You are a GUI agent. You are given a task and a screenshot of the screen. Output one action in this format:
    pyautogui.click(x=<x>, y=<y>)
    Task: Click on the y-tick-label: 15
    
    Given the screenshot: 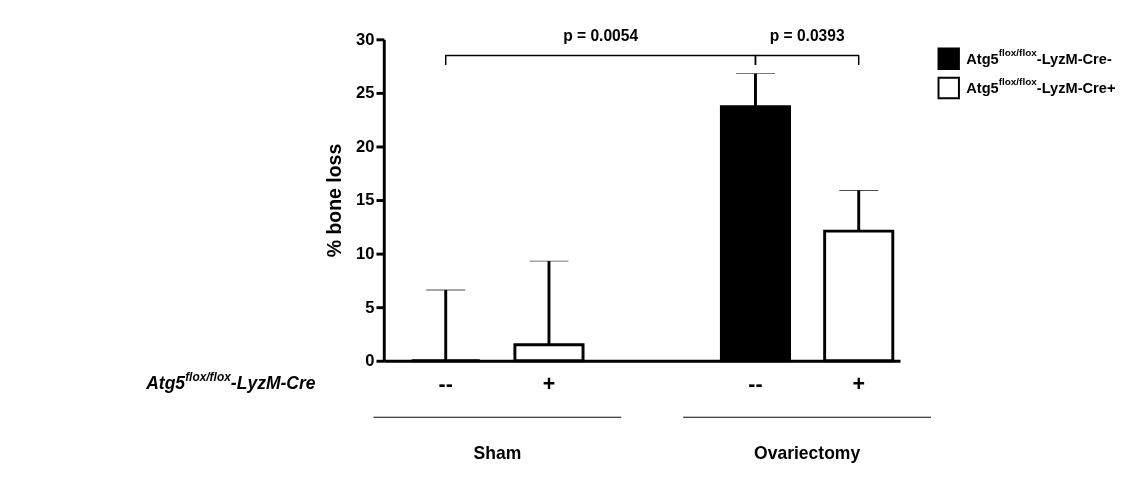 What is the action you would take?
    pyautogui.click(x=365, y=200)
    